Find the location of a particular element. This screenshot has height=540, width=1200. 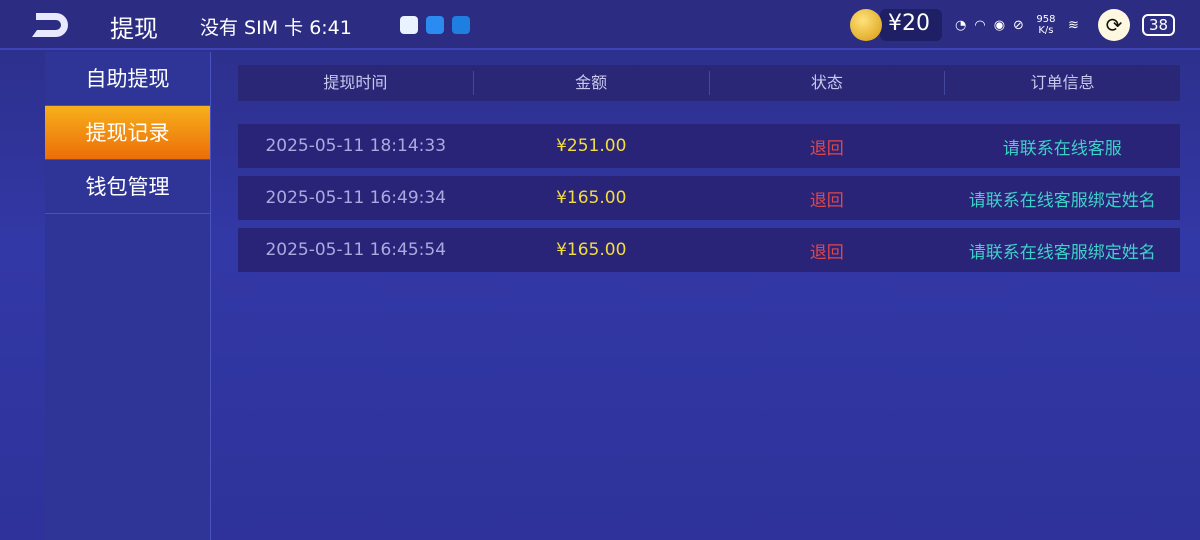

carrier-text: 没有 SIM 卡 is located at coordinates (252, 28).